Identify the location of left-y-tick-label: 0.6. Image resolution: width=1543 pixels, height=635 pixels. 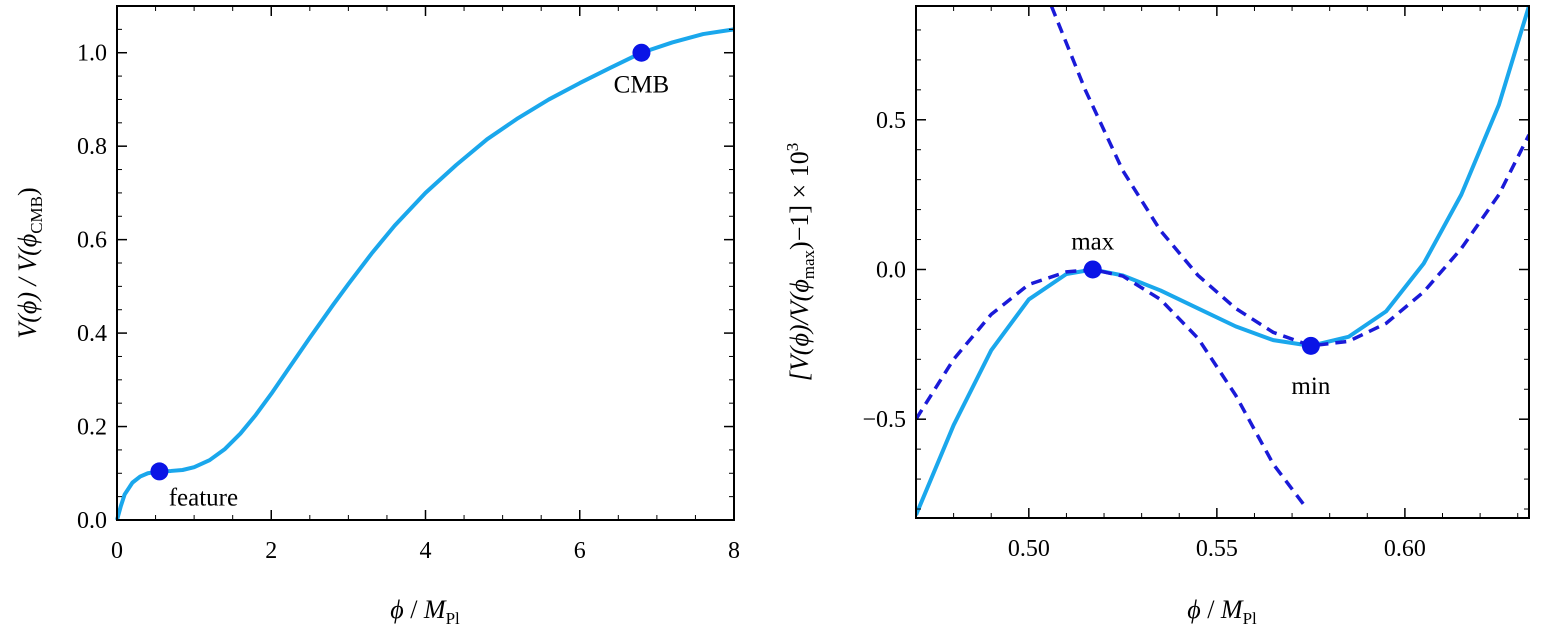
(92, 241).